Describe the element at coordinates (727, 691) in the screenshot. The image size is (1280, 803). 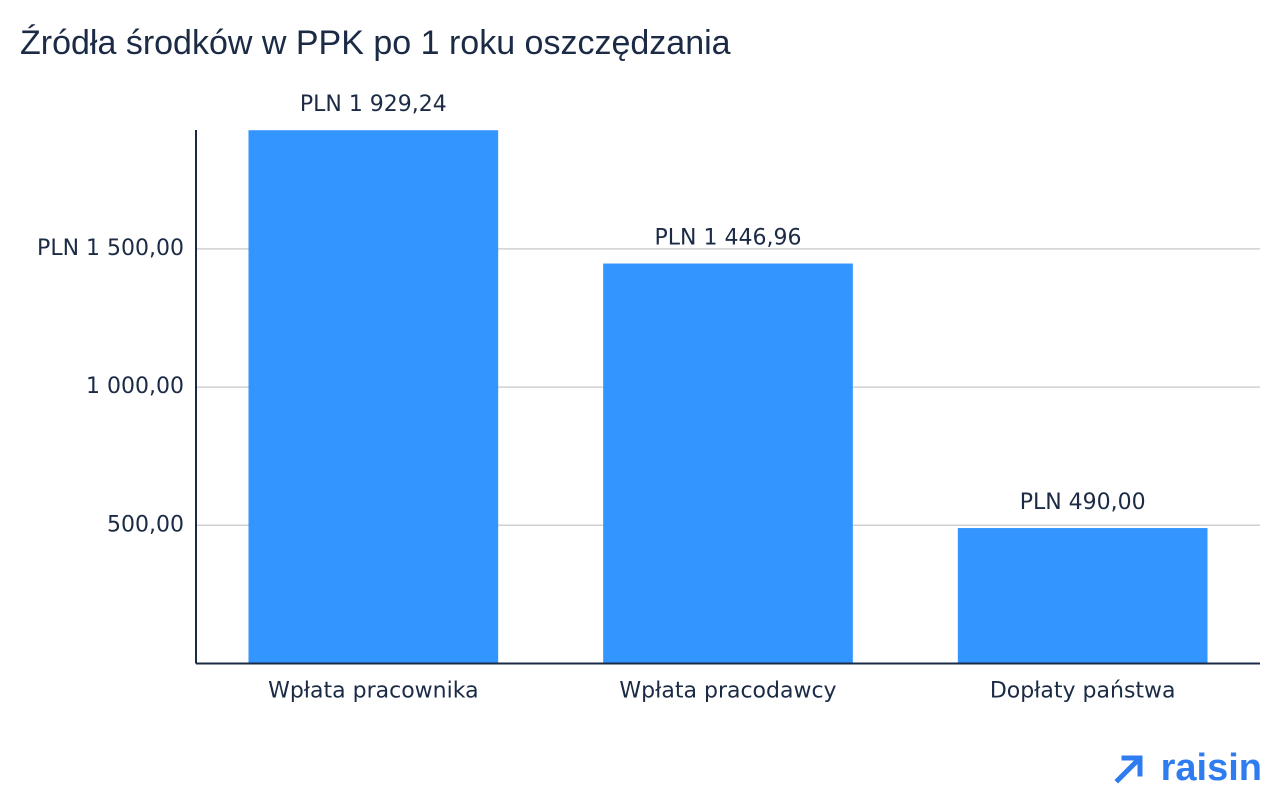
I see `x-tick-label: Wpłata pracodawcy` at that location.